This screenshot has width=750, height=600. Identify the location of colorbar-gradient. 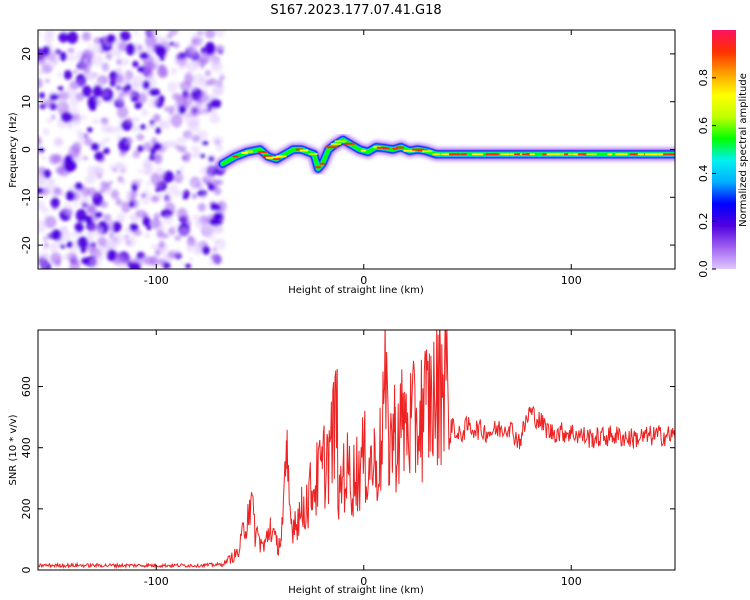
(724, 149).